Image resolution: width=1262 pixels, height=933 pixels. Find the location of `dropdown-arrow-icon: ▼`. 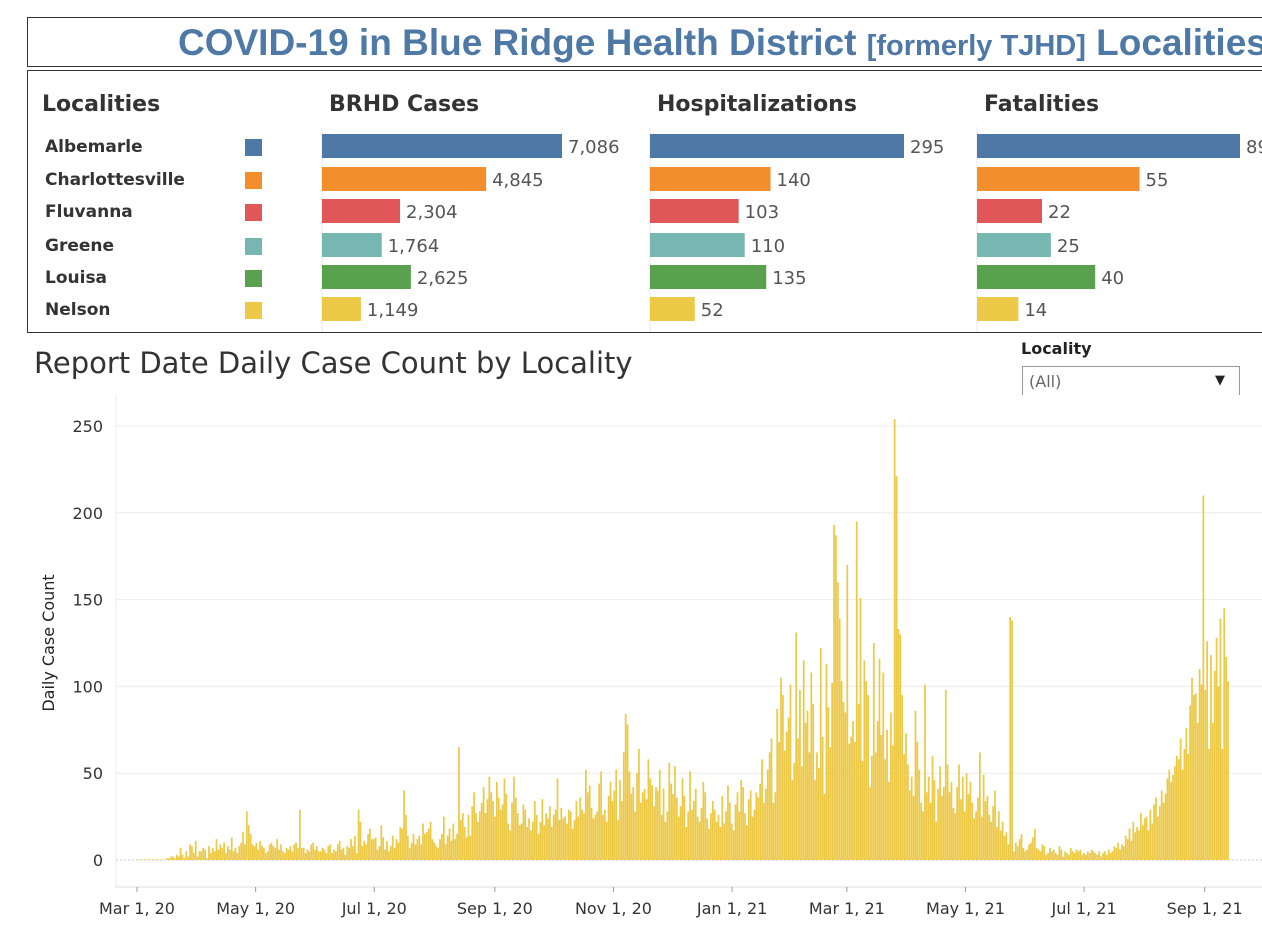

dropdown-arrow-icon: ▼ is located at coordinates (1220, 380).